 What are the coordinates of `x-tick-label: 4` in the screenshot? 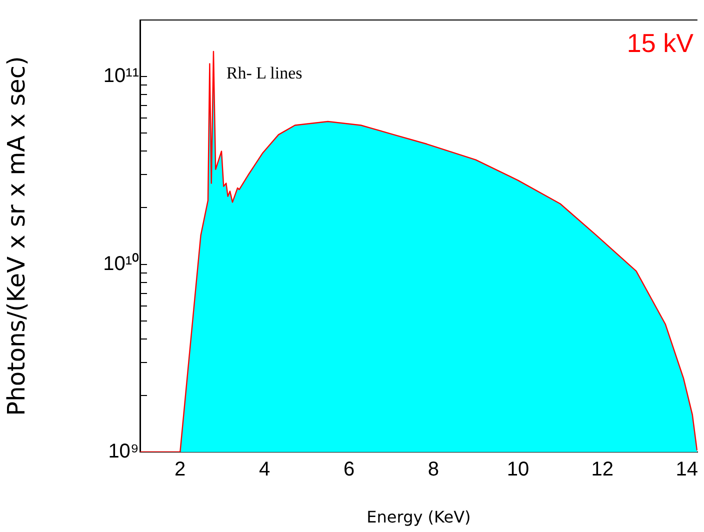 It's located at (264, 469).